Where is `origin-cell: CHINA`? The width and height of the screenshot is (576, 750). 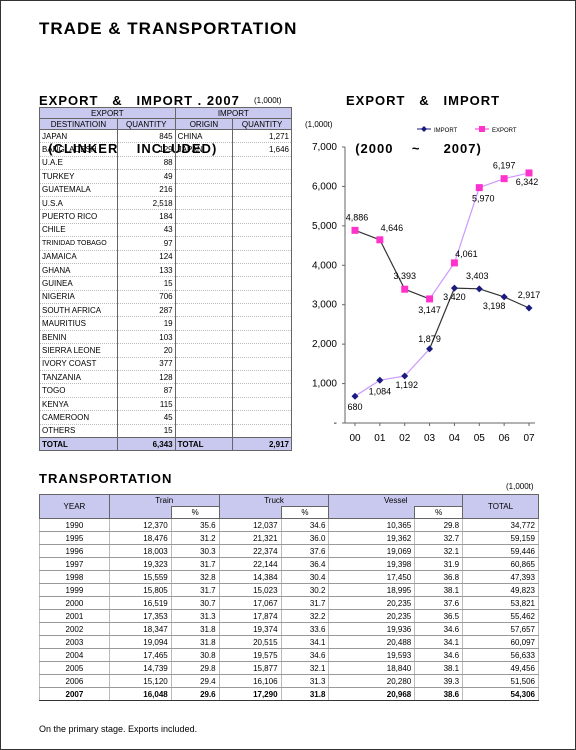
origin-cell: CHINA is located at coordinates (204, 136).